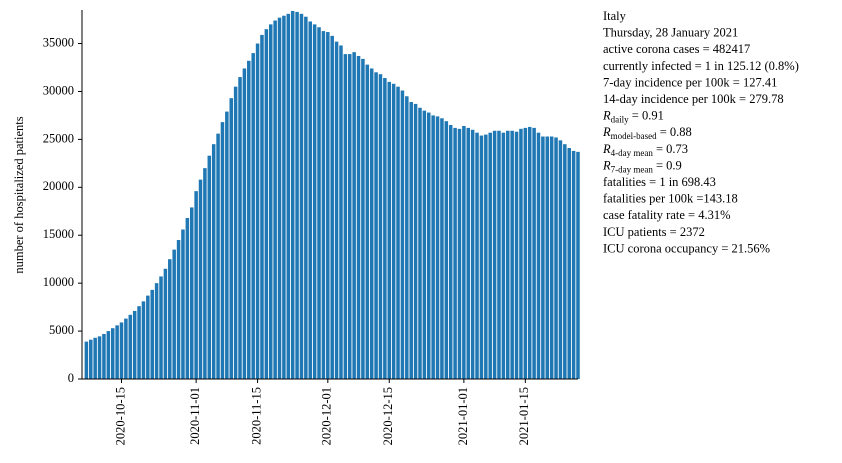 Image resolution: width=842 pixels, height=463 pixels. I want to click on info-line: Italy, so click(615, 16).